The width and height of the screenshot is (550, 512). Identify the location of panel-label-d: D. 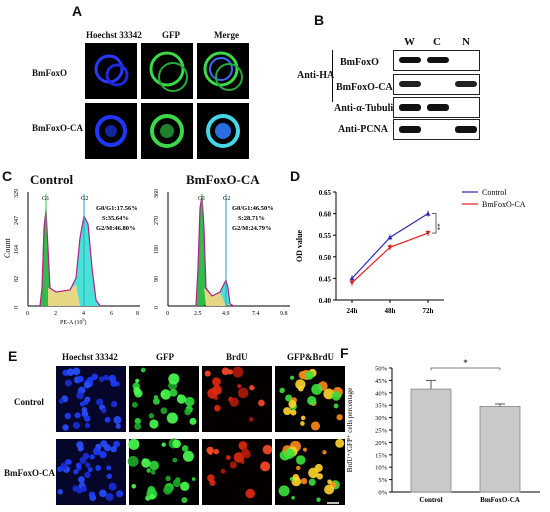
(295, 176).